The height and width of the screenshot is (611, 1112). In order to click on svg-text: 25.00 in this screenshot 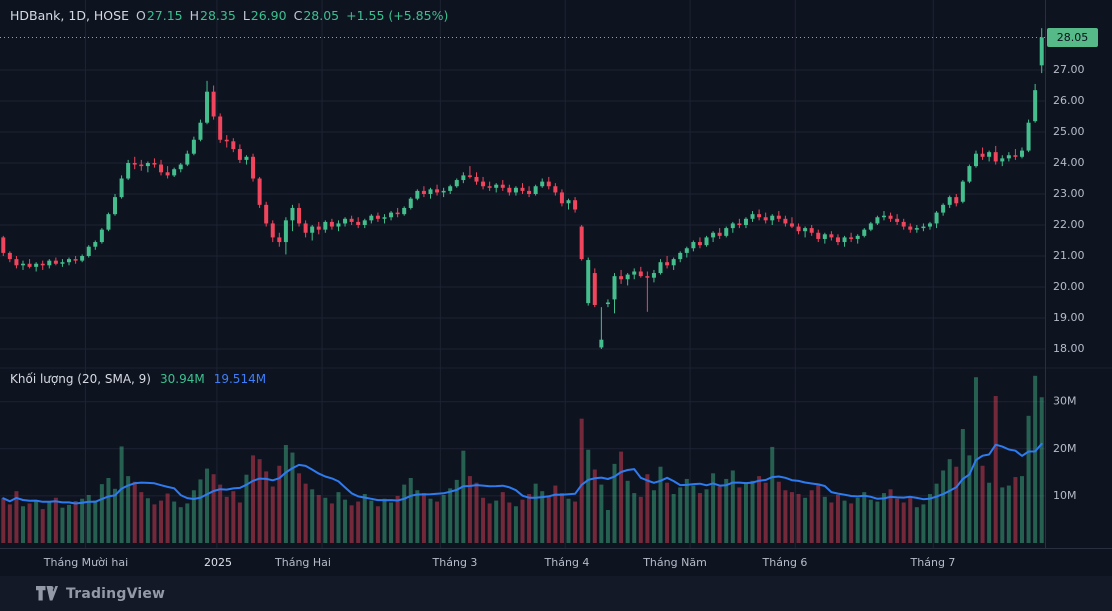, I will do `click(1069, 131)`.